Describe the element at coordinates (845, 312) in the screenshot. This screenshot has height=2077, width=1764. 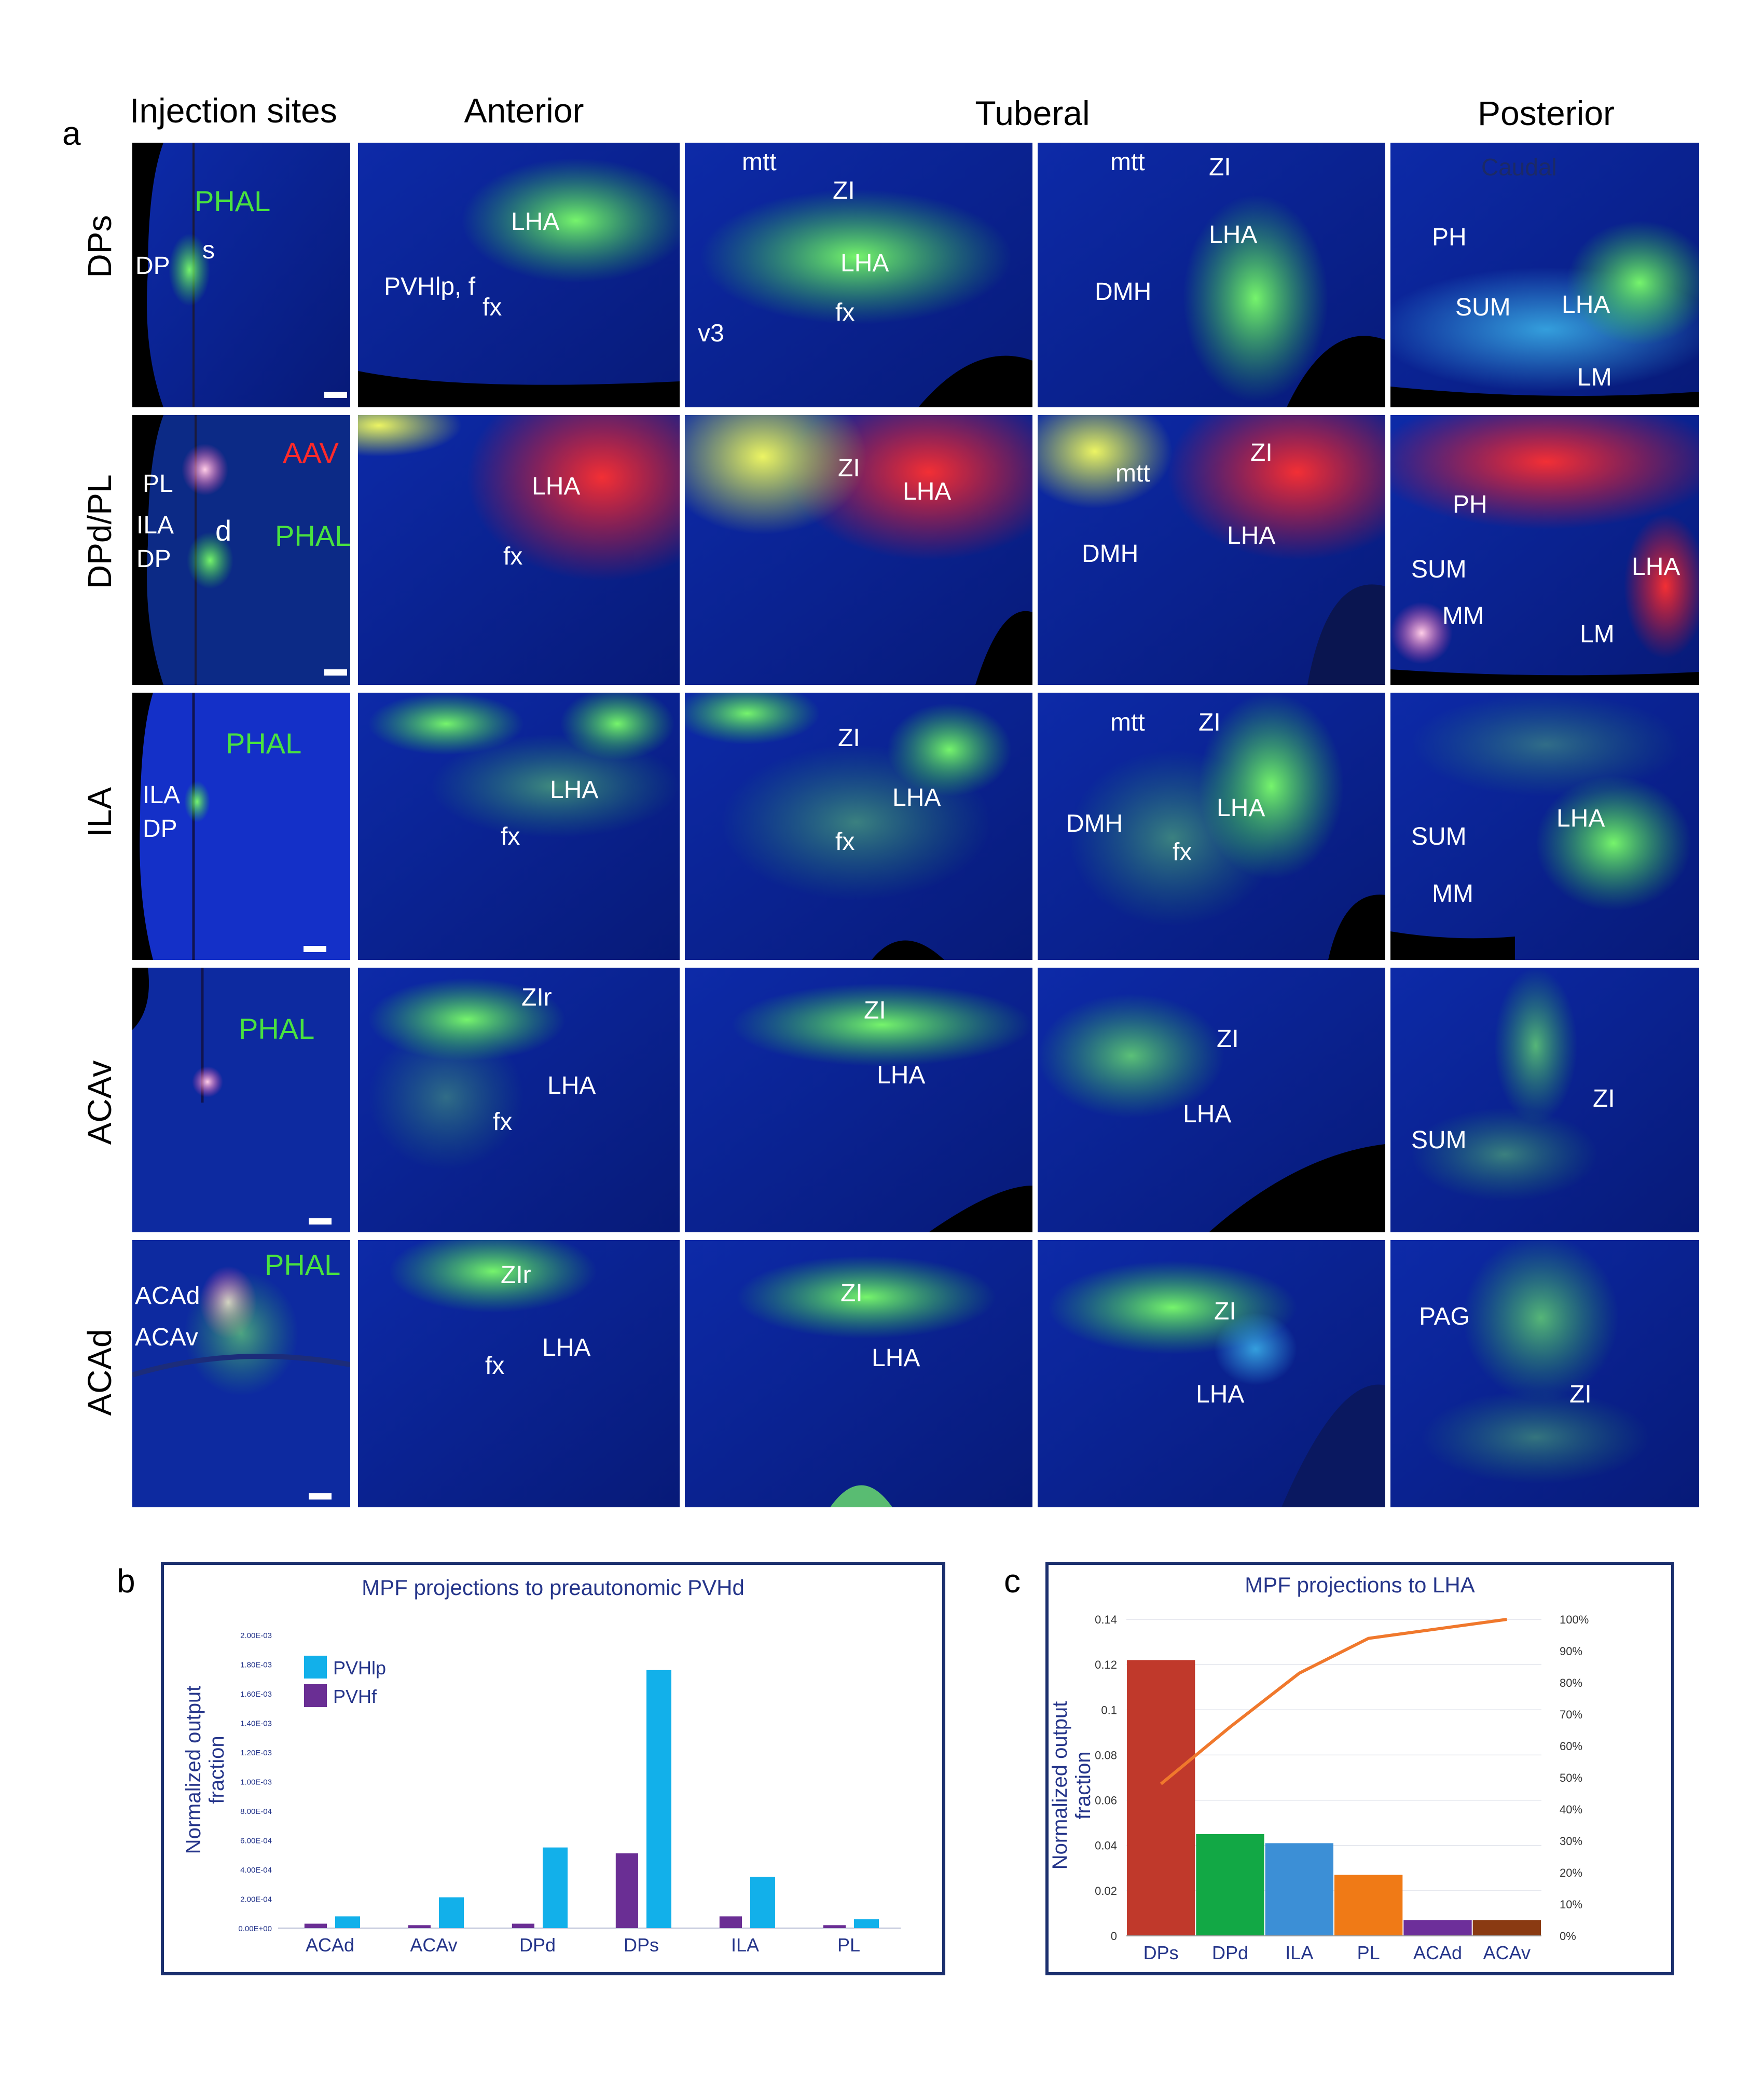
I see `r1c3-fx: fx` at that location.